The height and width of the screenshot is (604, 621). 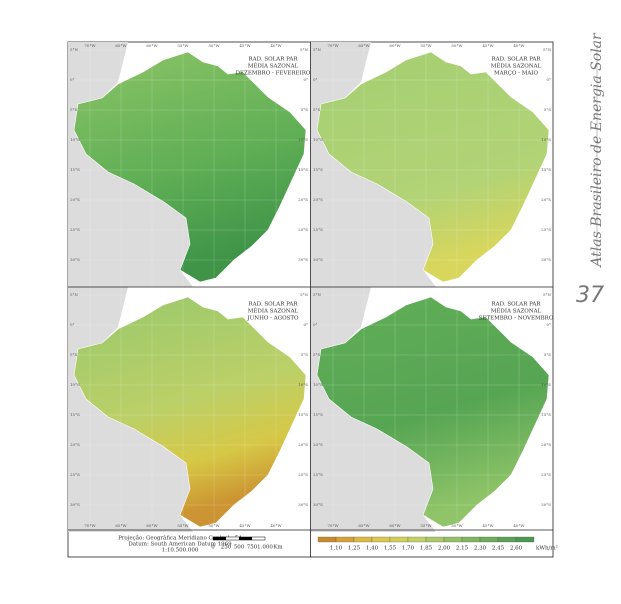 What do you see at coordinates (426, 549) in the screenshot?
I see `legend-label: 1,85` at bounding box center [426, 549].